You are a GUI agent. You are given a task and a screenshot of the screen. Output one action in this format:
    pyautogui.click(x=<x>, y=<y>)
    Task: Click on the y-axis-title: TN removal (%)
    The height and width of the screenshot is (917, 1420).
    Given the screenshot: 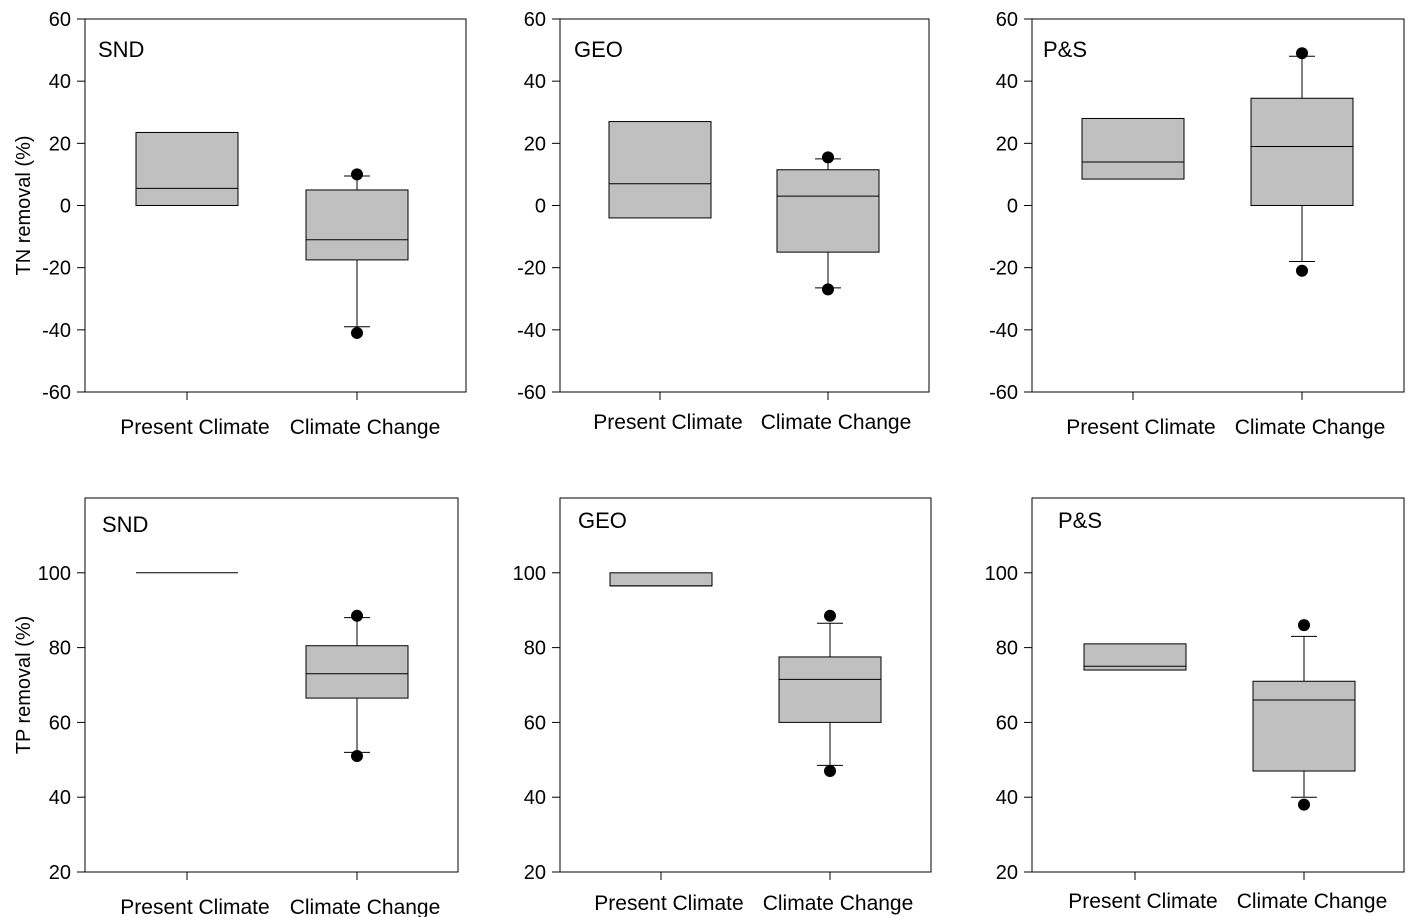 What is the action you would take?
    pyautogui.click(x=24, y=205)
    